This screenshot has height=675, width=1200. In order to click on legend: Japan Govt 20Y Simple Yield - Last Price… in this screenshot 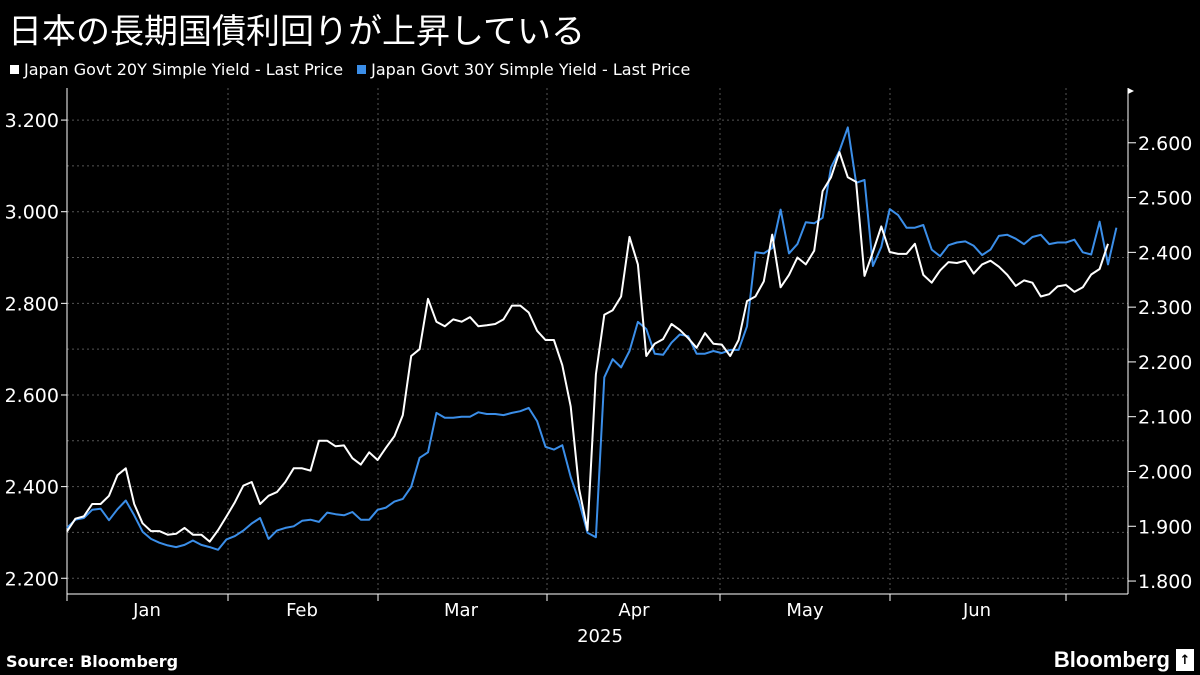, I will do `click(350, 69)`.